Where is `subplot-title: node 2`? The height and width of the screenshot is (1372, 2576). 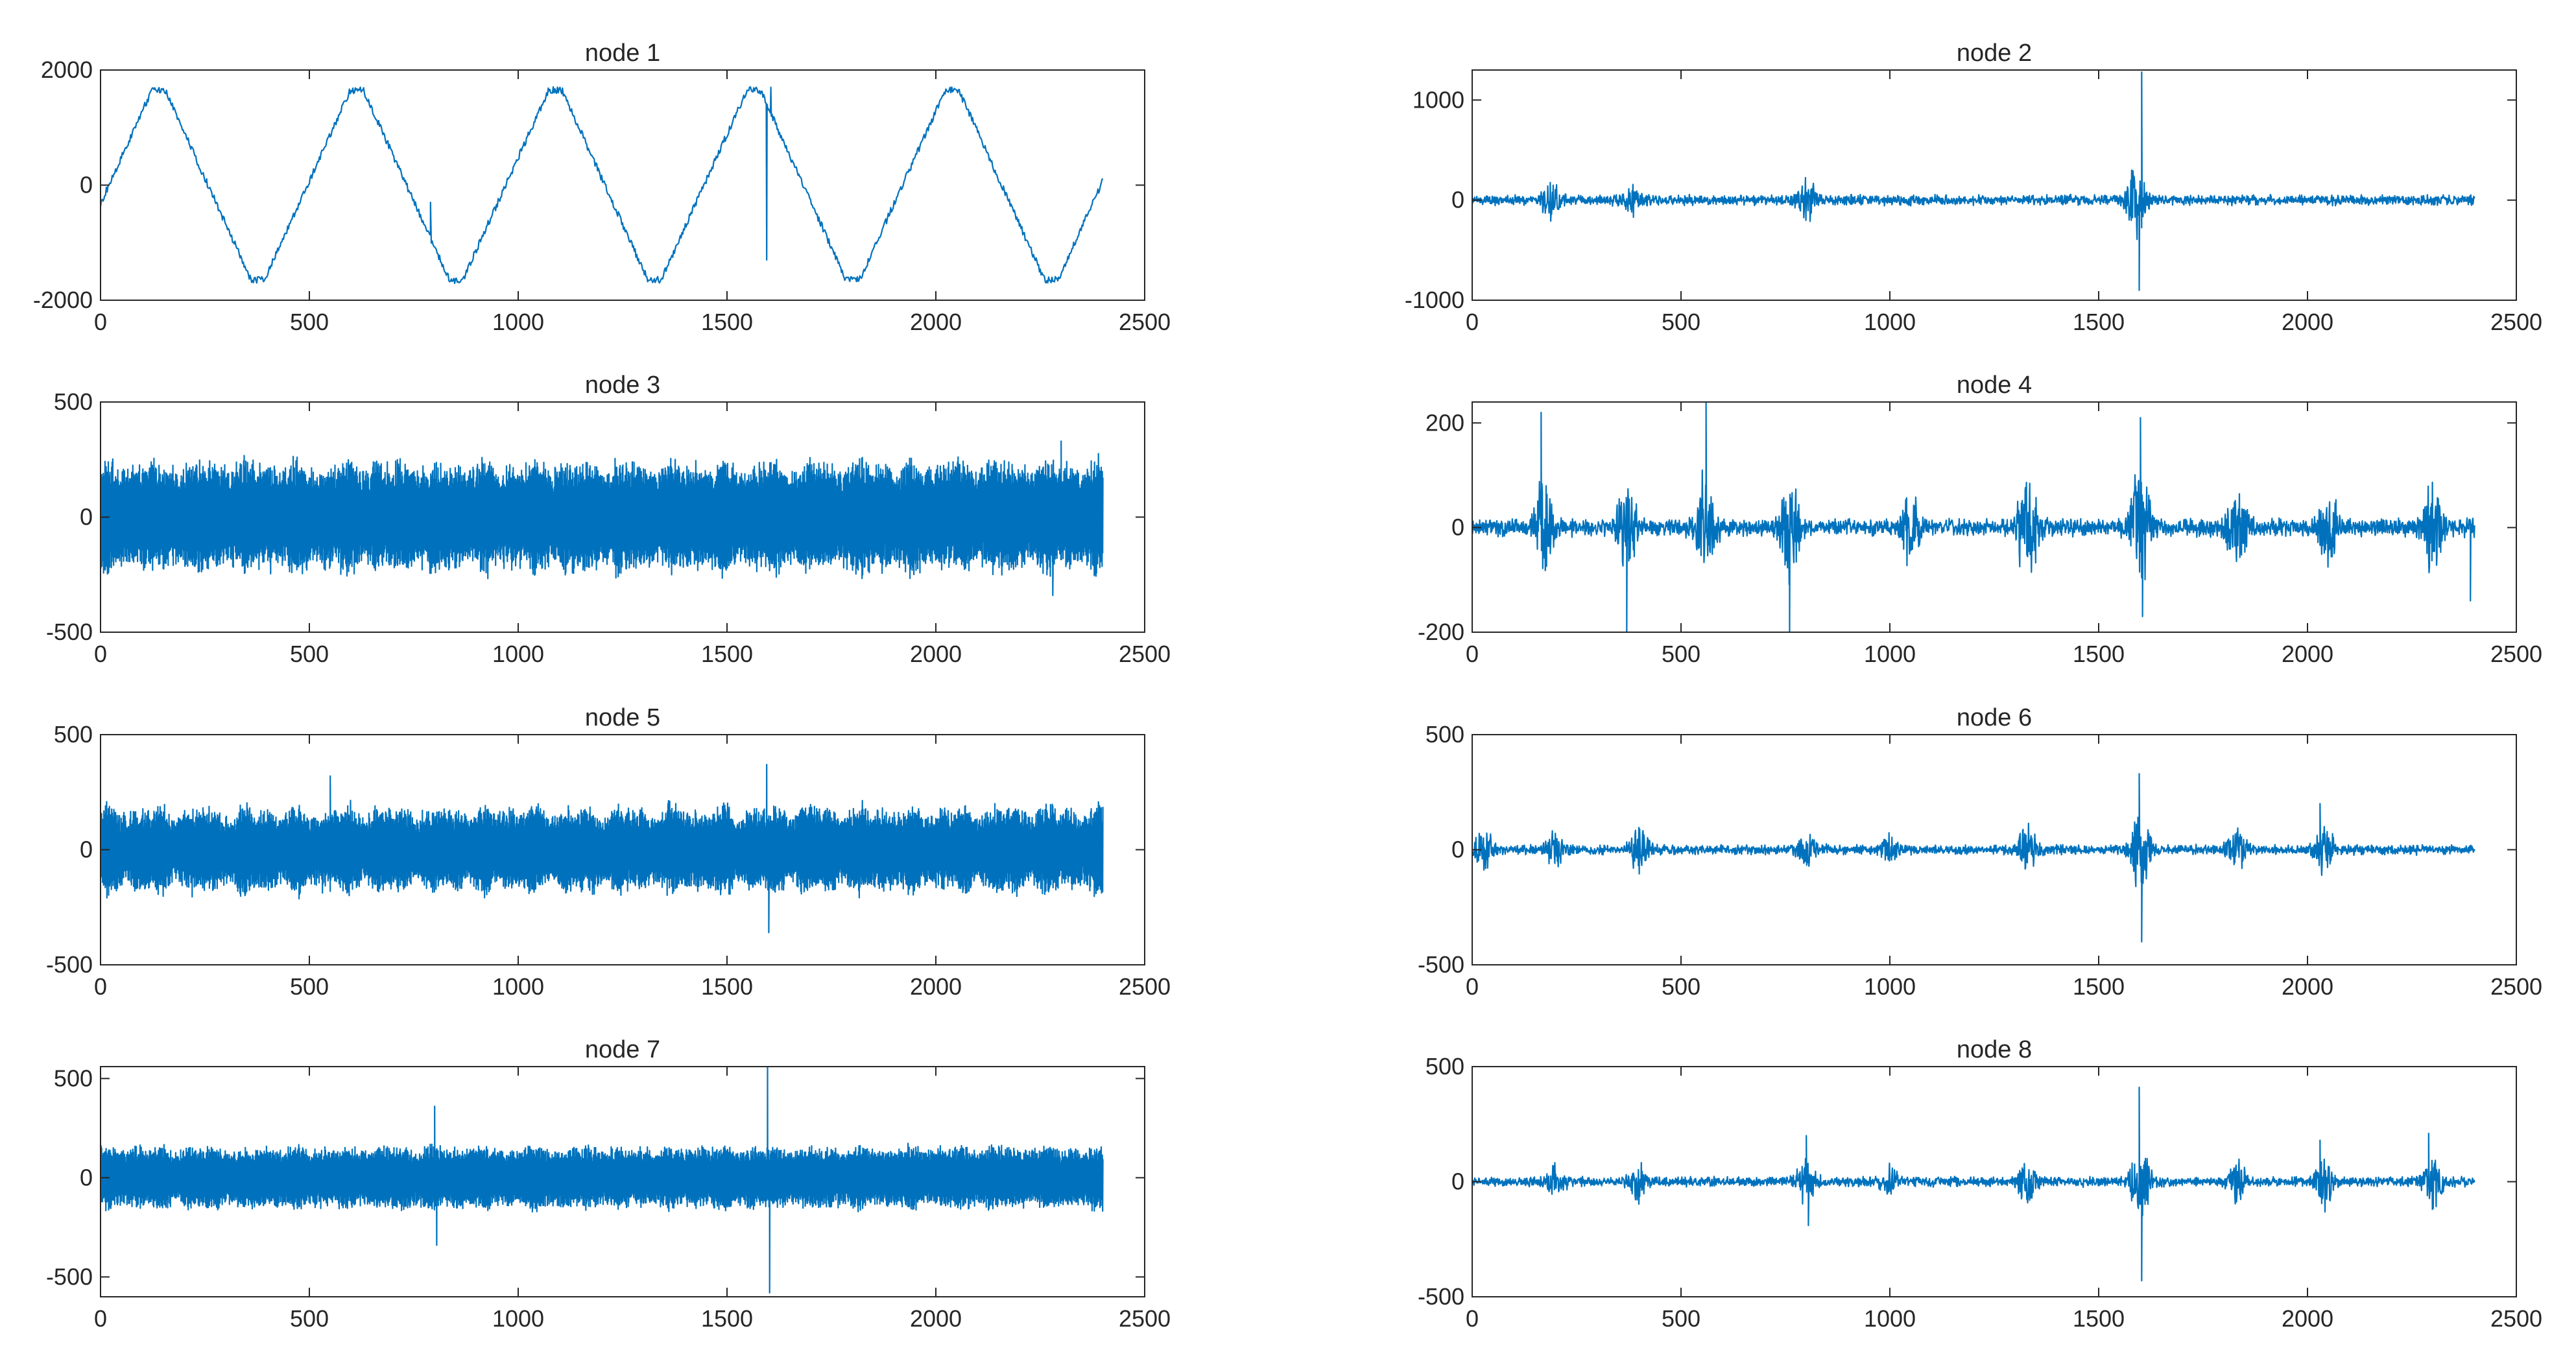 subplot-title: node 2 is located at coordinates (1994, 53).